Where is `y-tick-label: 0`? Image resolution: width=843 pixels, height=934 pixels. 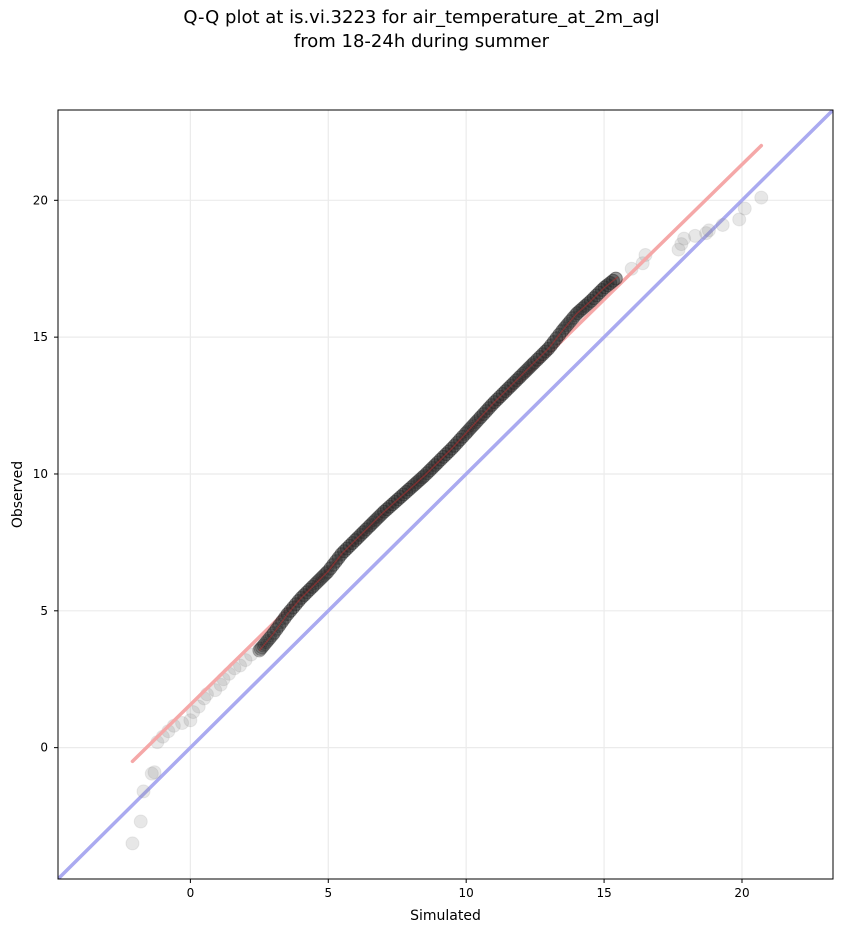
y-tick-label: 0 is located at coordinates (44, 748).